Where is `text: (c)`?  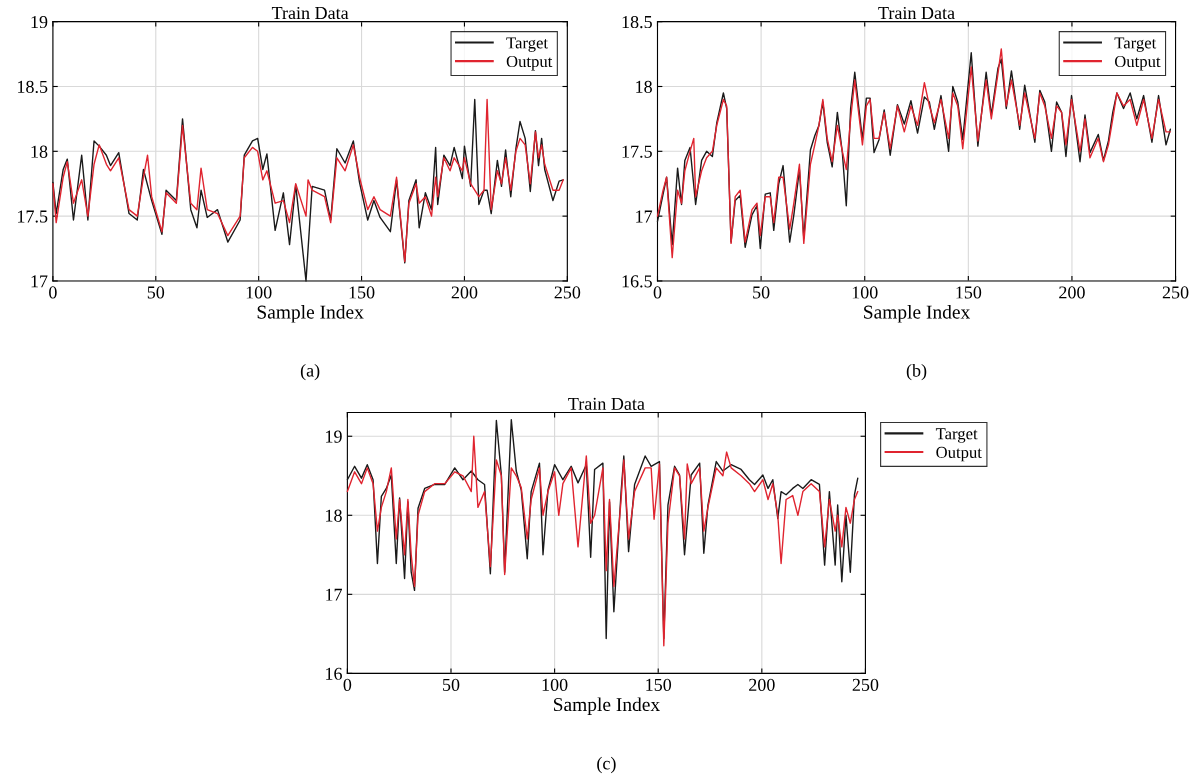
text: (c) is located at coordinates (606, 765).